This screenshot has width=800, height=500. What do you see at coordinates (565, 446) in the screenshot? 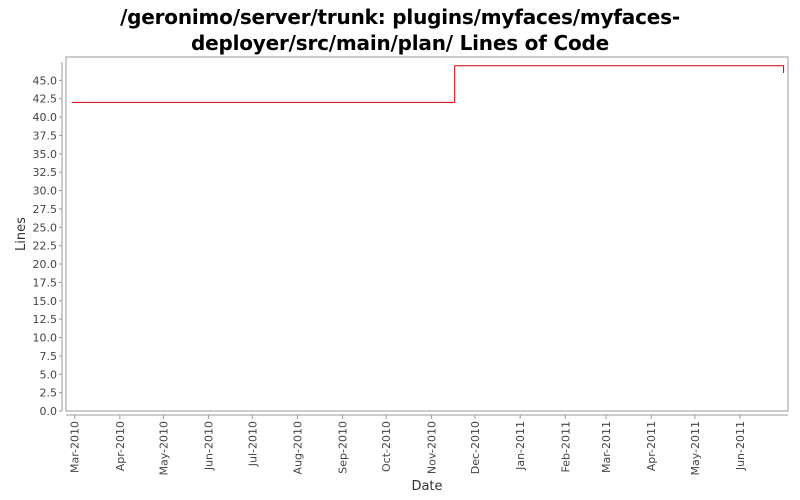
I see `x-tick-label: Feb-2011` at bounding box center [565, 446].